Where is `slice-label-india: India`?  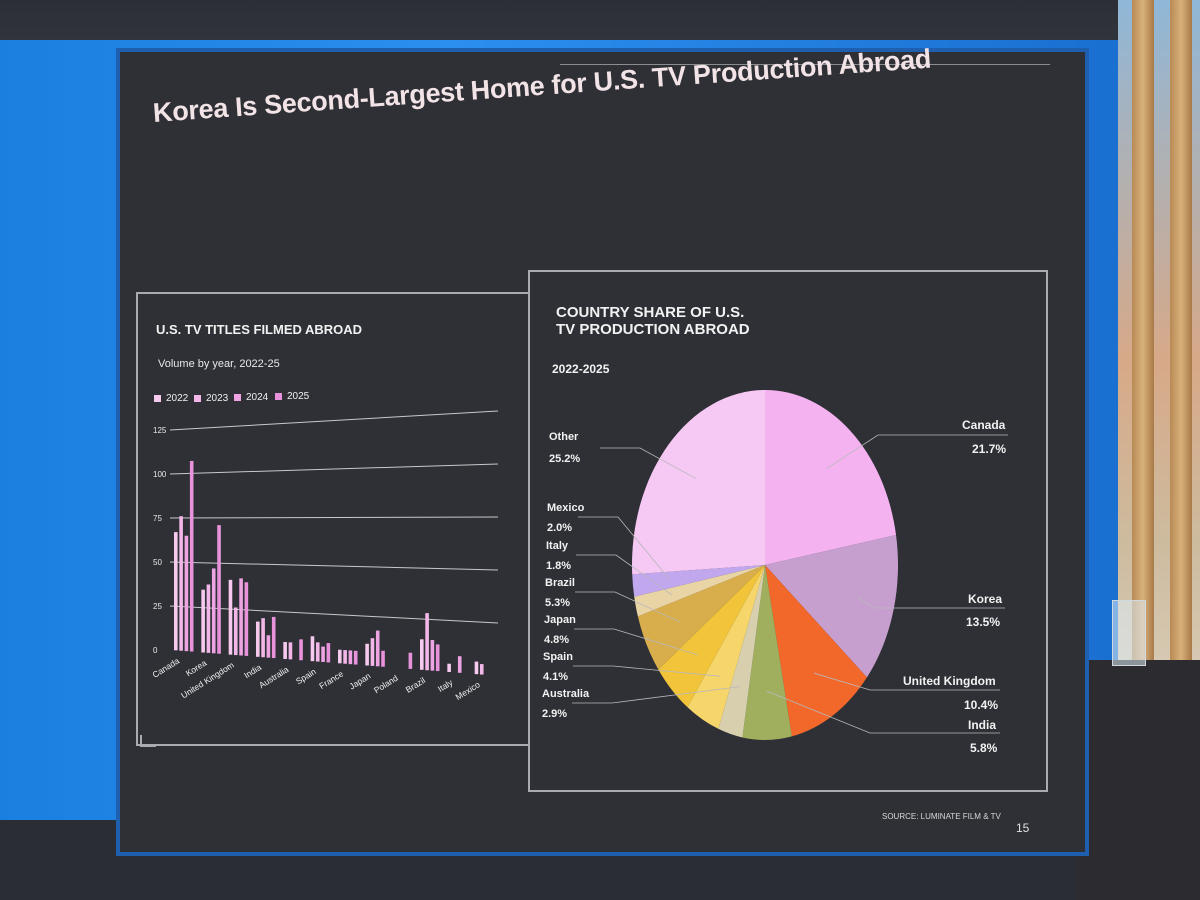
slice-label-india: India is located at coordinates (982, 725).